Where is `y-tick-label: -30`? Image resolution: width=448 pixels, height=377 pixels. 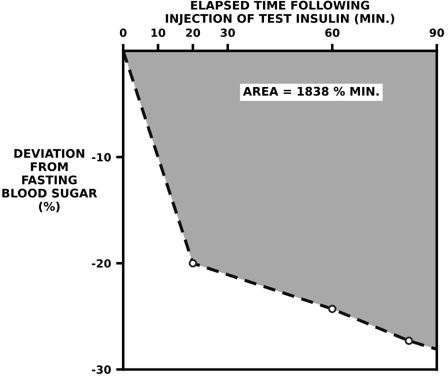
y-tick-label: -30 is located at coordinates (101, 369).